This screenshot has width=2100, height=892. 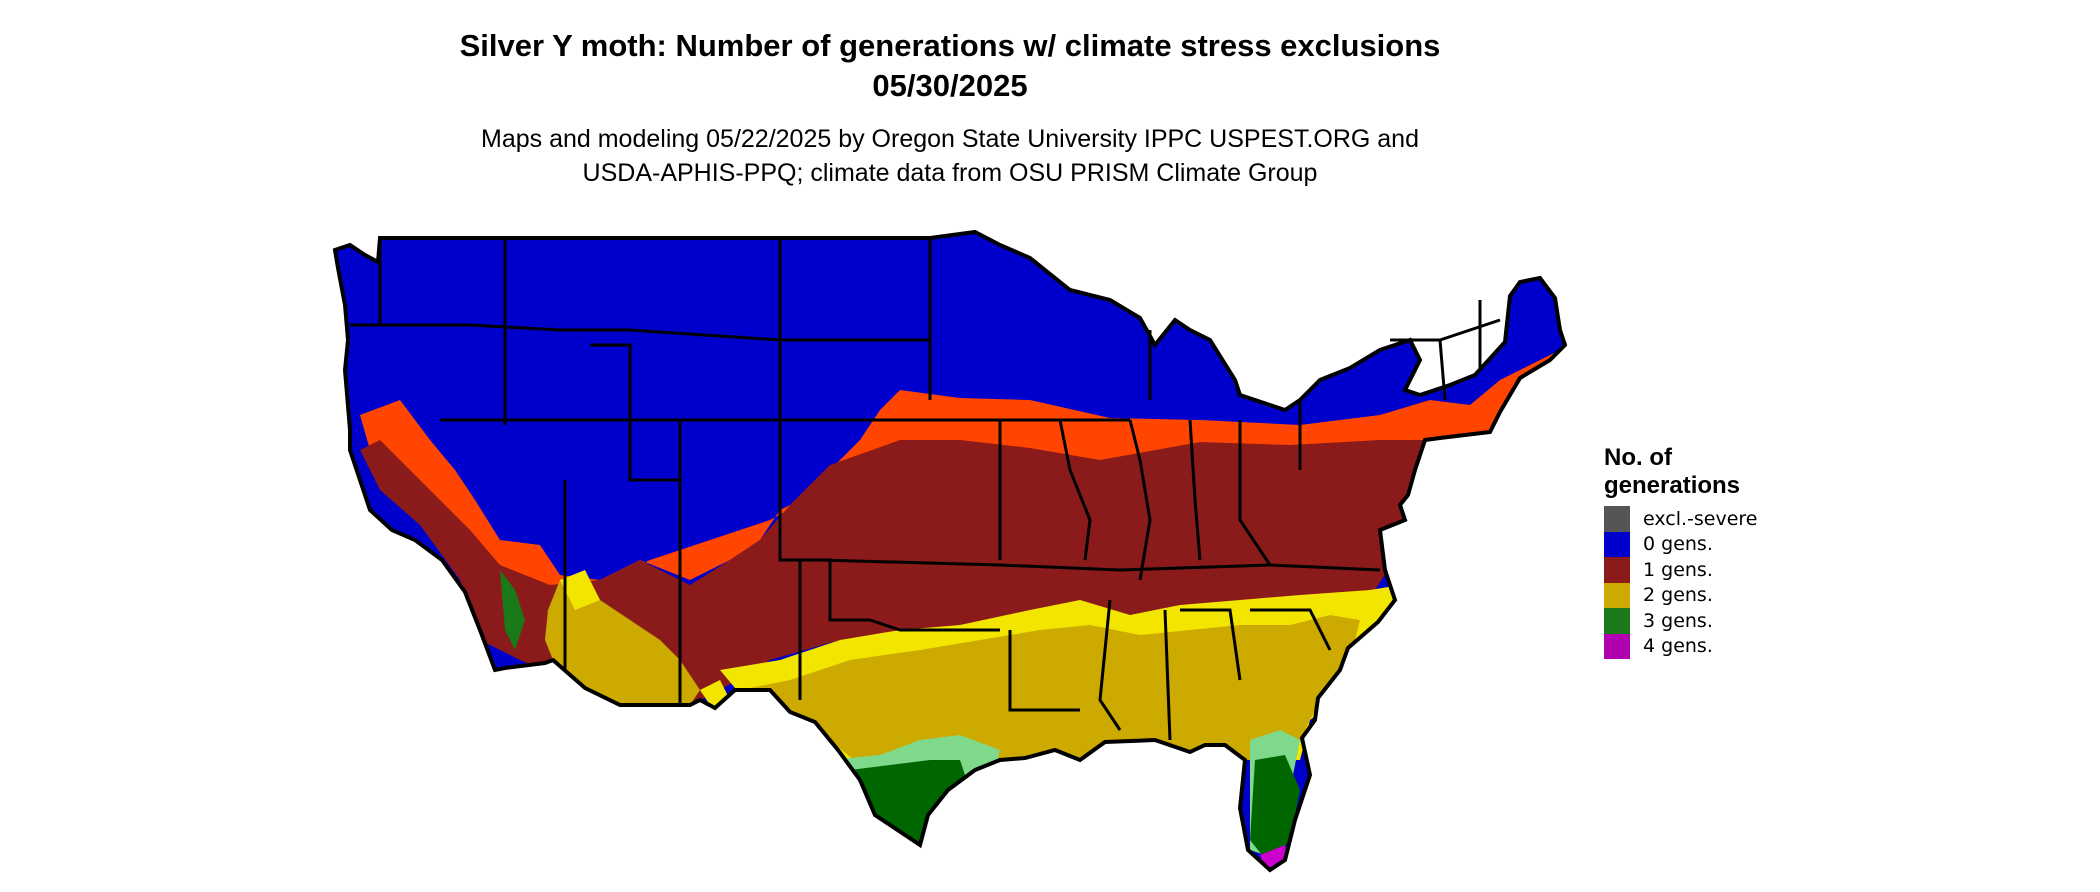 What do you see at coordinates (1678, 620) in the screenshot?
I see `legend-label: 3 gens.` at bounding box center [1678, 620].